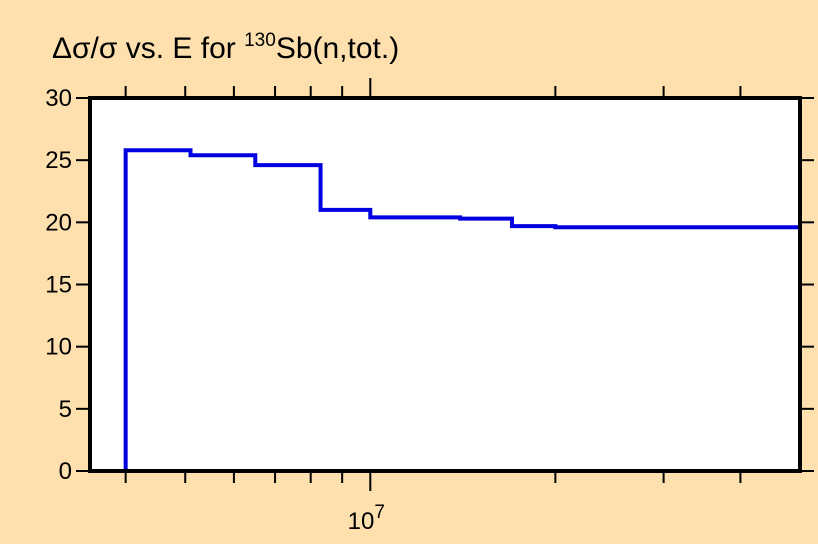 The height and width of the screenshot is (544, 818). I want to click on y-tick-label: 10, so click(58, 347).